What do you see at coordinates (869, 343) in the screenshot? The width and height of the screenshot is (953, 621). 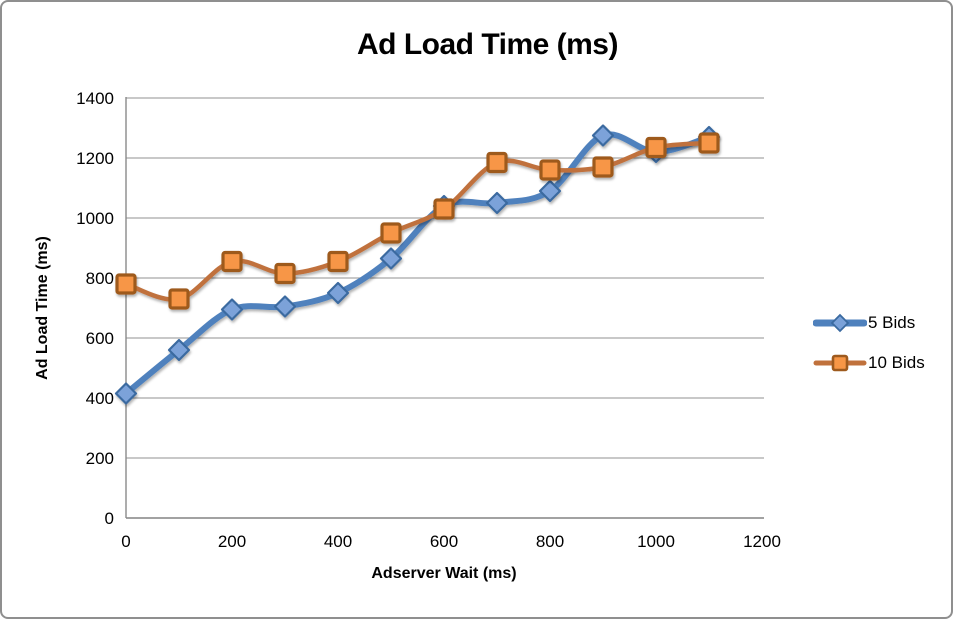 I see `legend: 5 Bids 10 Bids` at bounding box center [869, 343].